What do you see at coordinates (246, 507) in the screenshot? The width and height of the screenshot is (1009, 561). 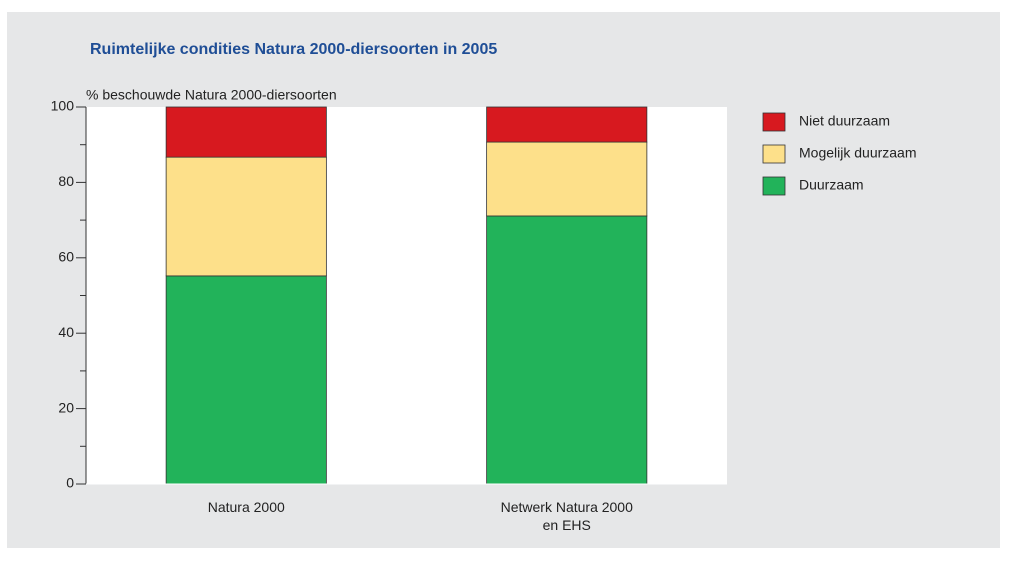 I see `x-tick-label: Natura 2000` at bounding box center [246, 507].